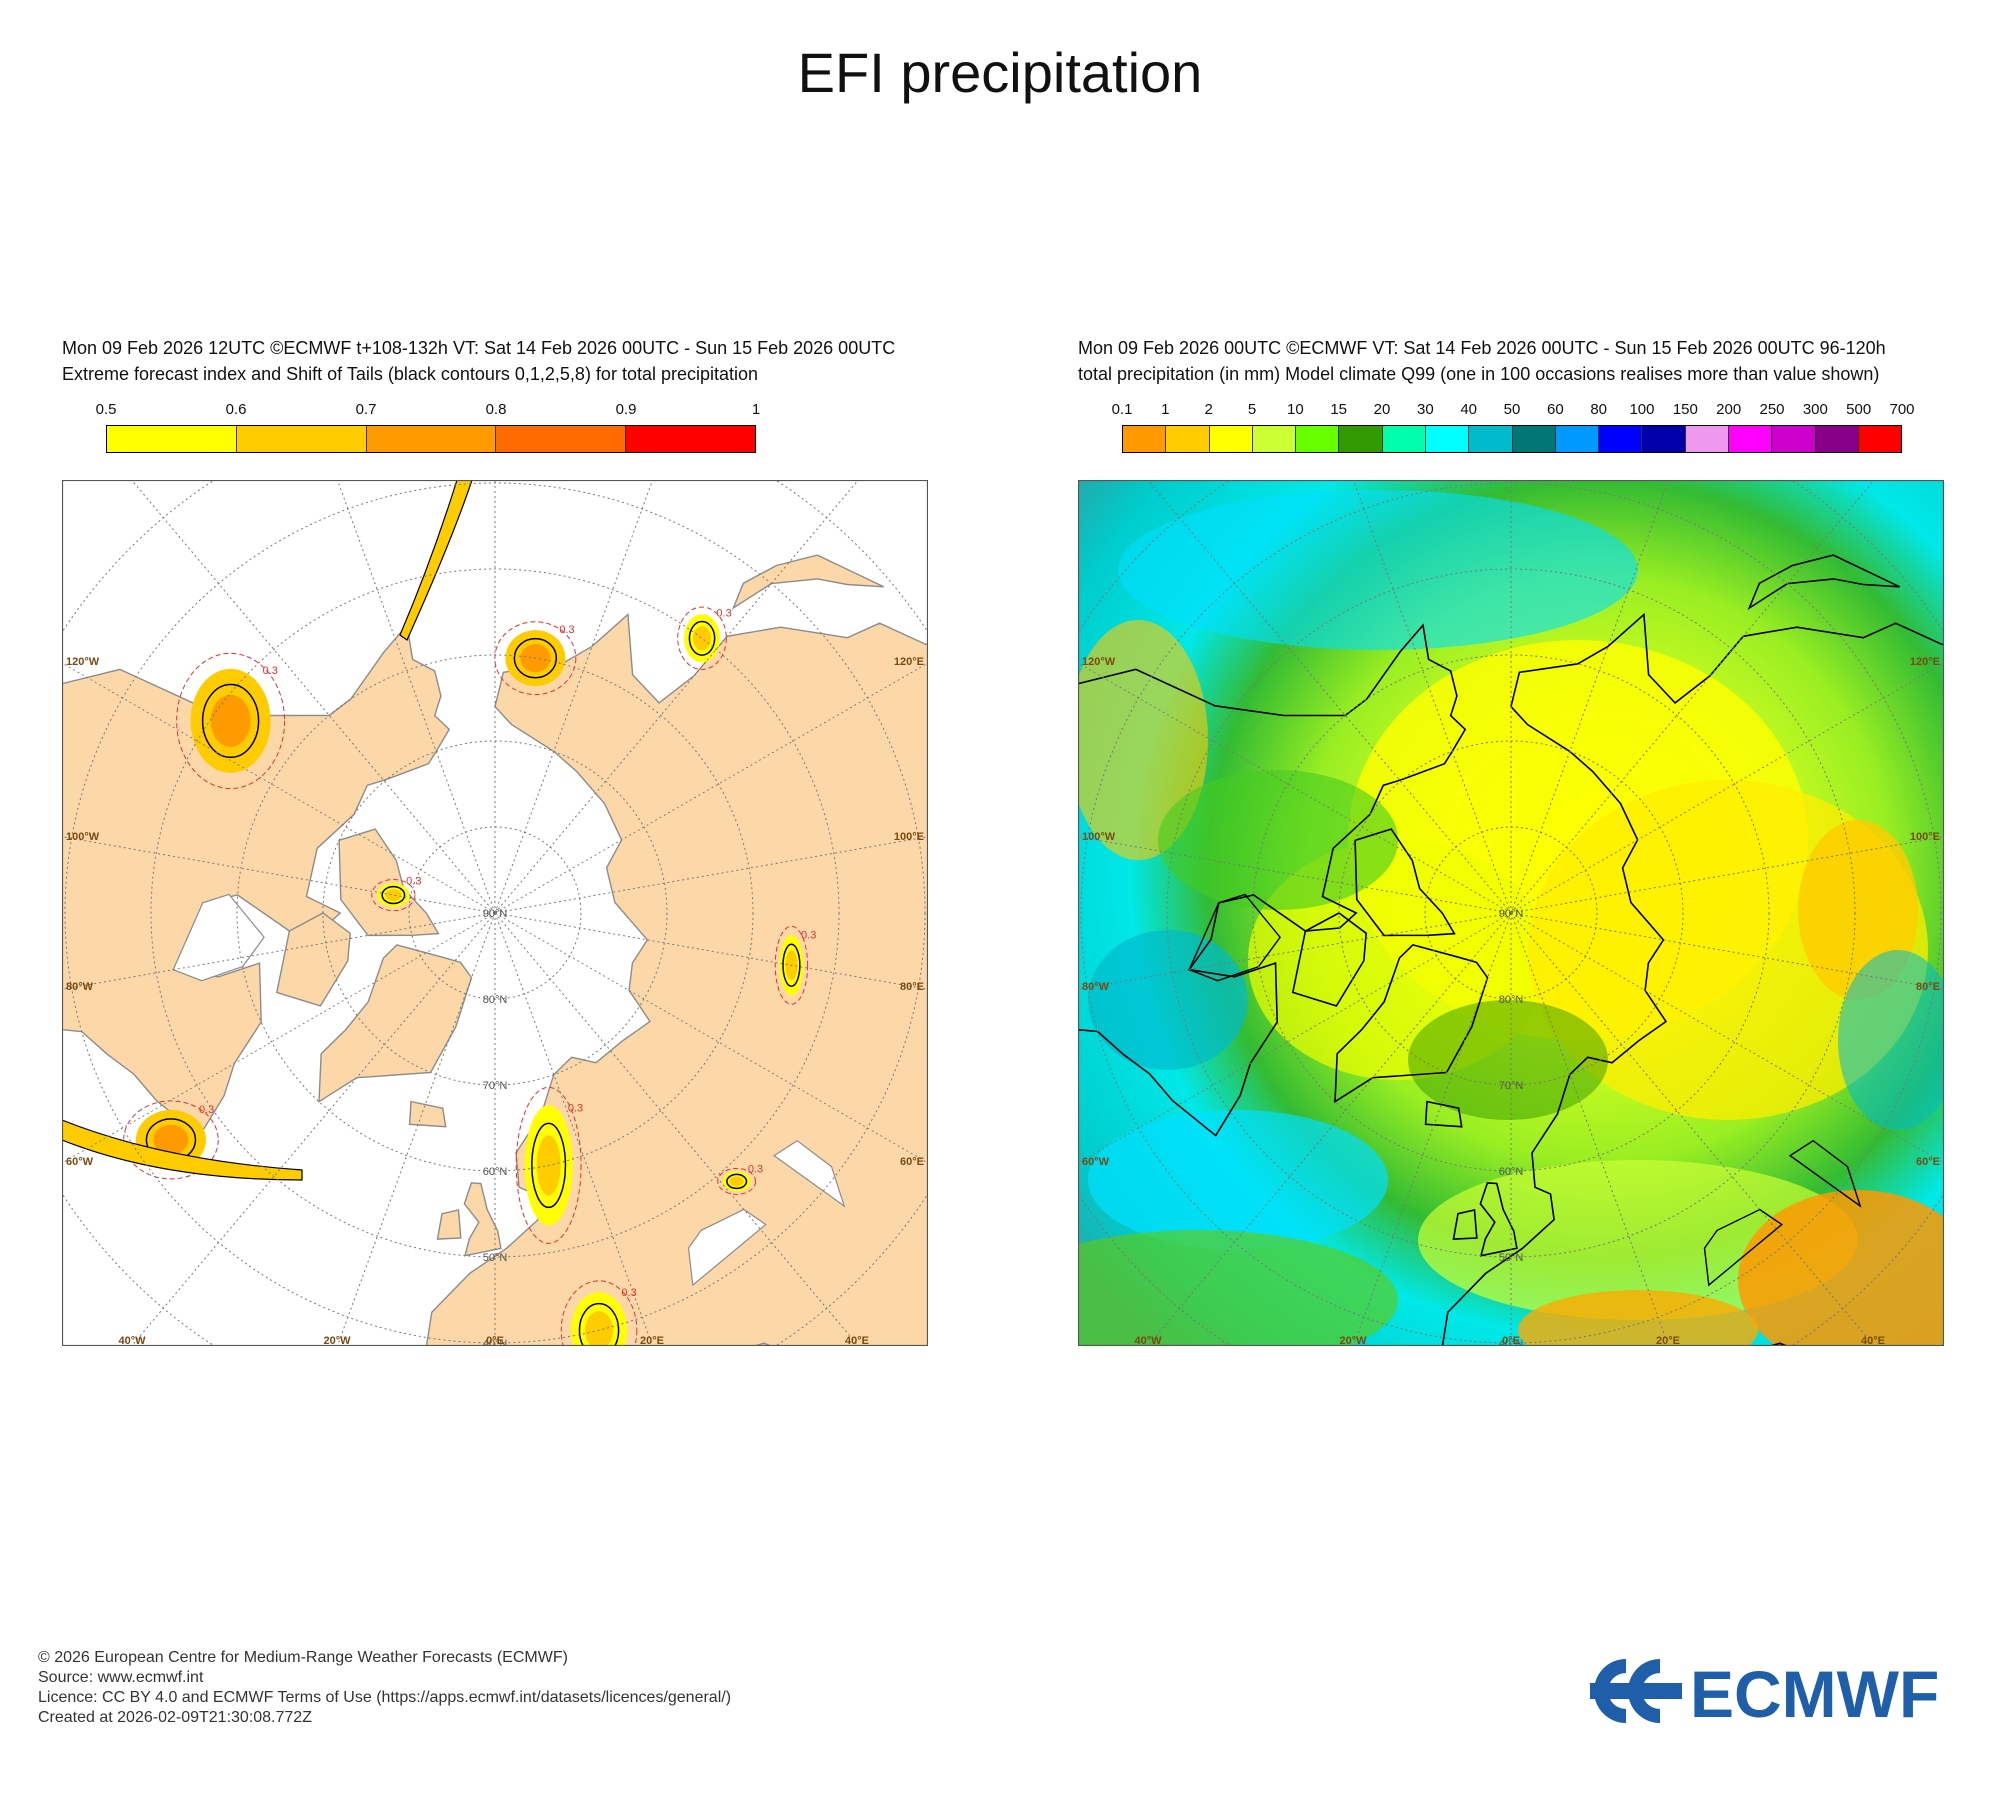 The height and width of the screenshot is (1800, 2000). Describe the element at coordinates (1928, 1162) in the screenshot. I see `longitude-label-right: 60°E` at that location.